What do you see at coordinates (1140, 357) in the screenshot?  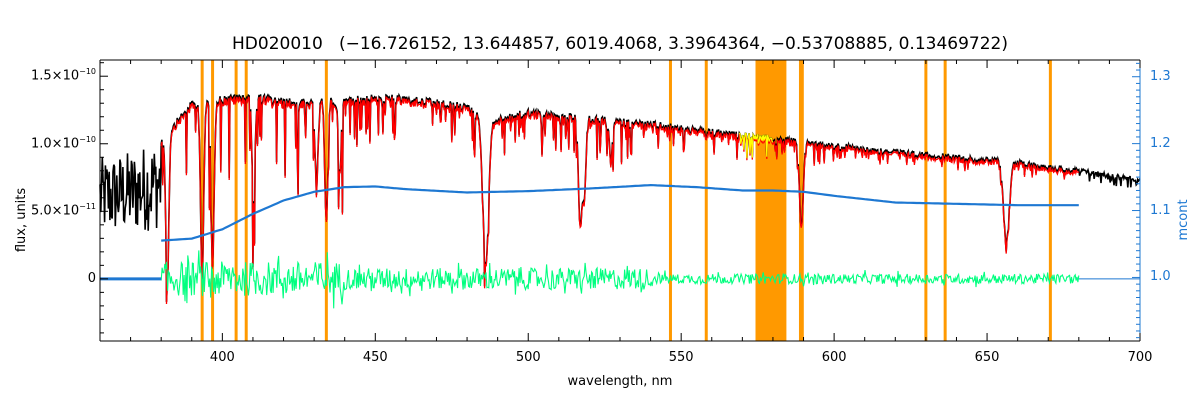 I see `x-tick-label: 700` at bounding box center [1140, 357].